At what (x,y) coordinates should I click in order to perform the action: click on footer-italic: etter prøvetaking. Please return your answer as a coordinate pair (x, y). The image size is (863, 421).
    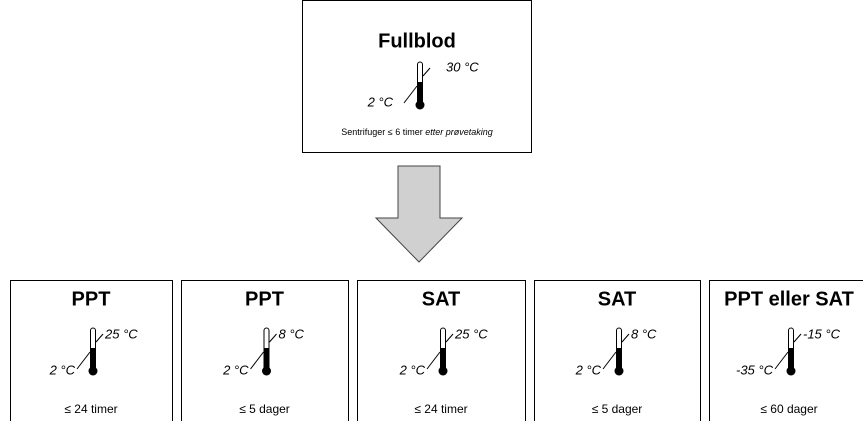
    Looking at the image, I should click on (459, 132).